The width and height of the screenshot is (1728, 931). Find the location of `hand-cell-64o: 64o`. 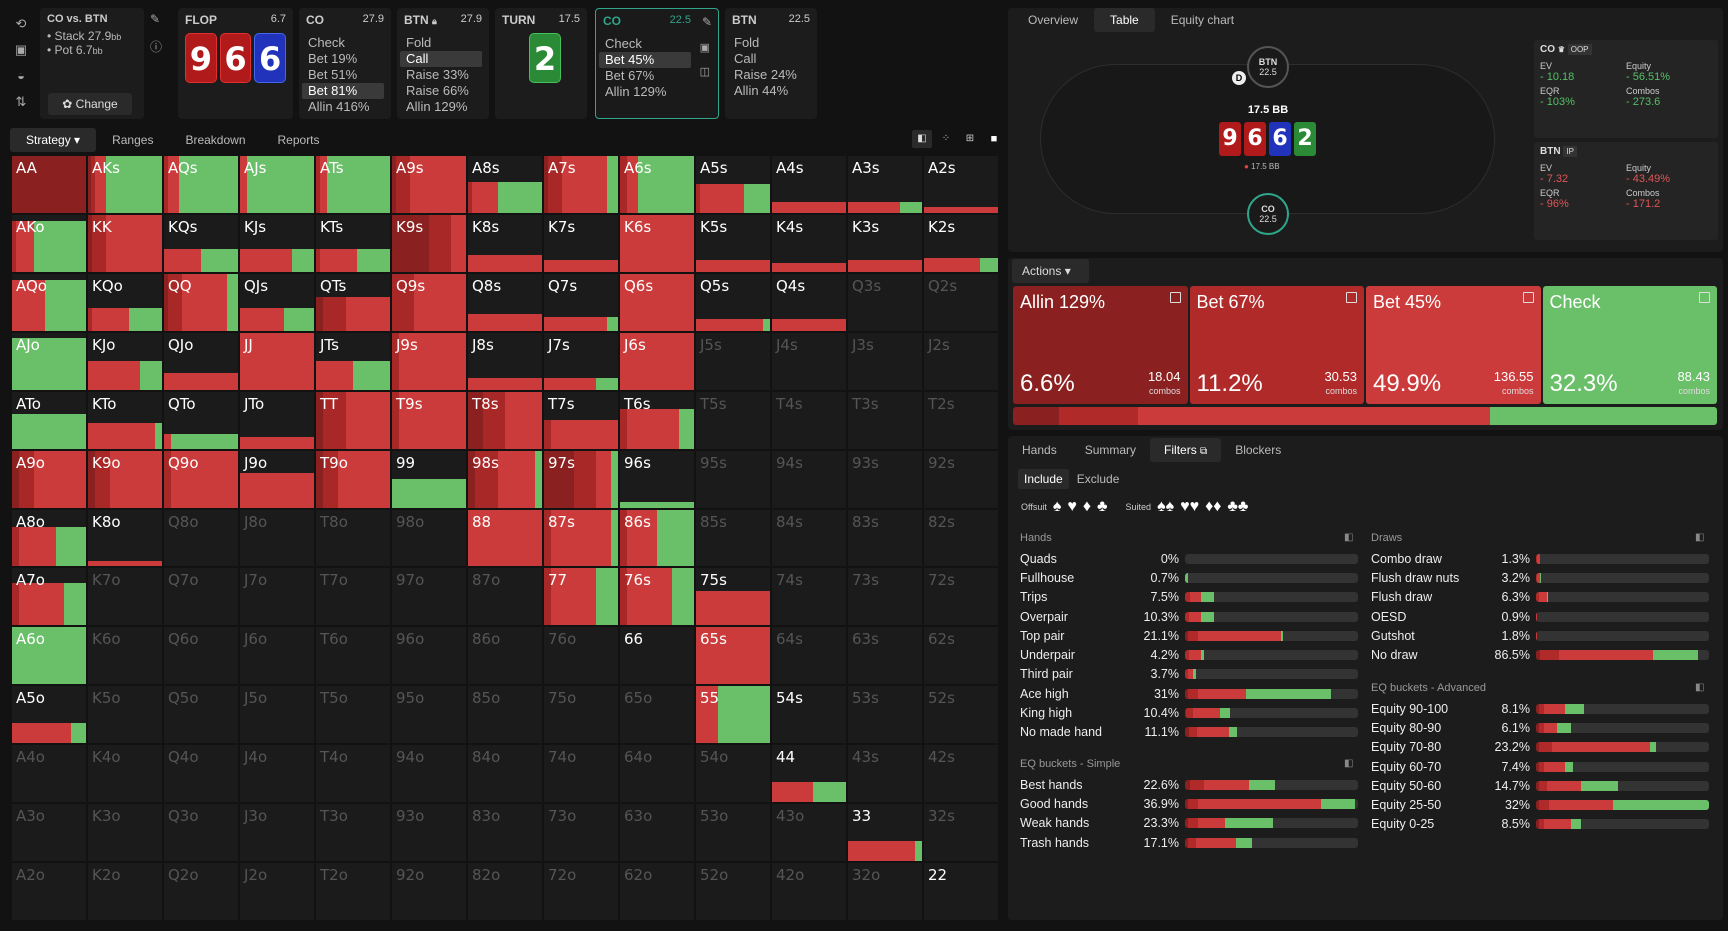

hand-cell-64o: 64o is located at coordinates (657, 774).